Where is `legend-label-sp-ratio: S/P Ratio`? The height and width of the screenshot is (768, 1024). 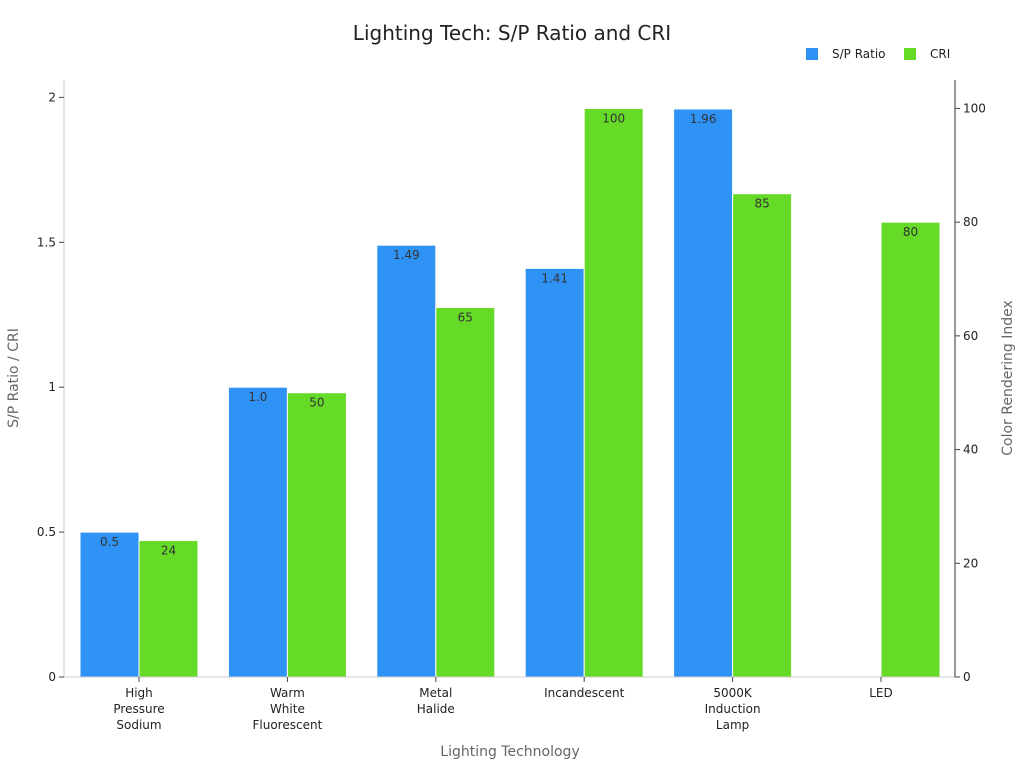 legend-label-sp-ratio: S/P Ratio is located at coordinates (859, 54).